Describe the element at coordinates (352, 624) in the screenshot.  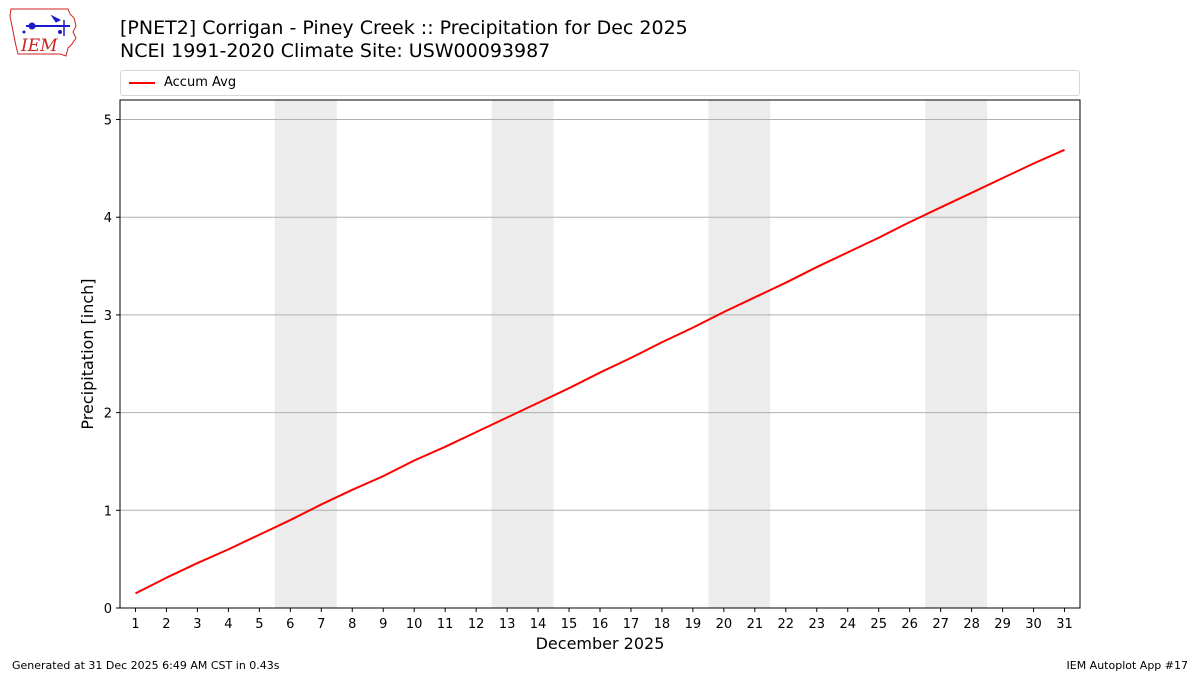
I see `x-tick-label-8: 8` at that location.